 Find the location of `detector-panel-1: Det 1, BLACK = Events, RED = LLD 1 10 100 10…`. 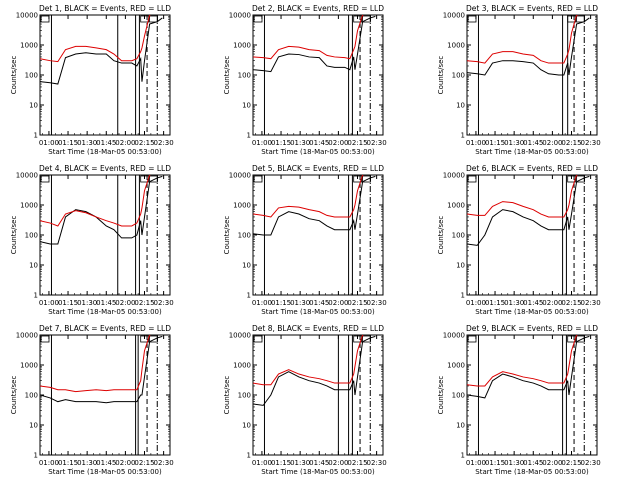

detector-panel-1: Det 1, BLACK = Events, RED = LLD 1 10 100 10… is located at coordinates (92, 80).